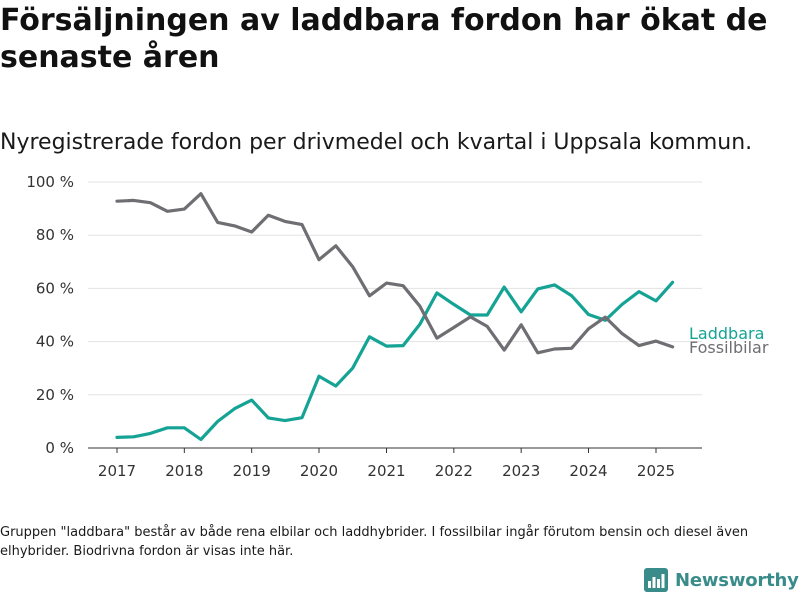 The width and height of the screenshot is (800, 600). Describe the element at coordinates (55, 288) in the screenshot. I see `y-tick-label: 60 %` at that location.